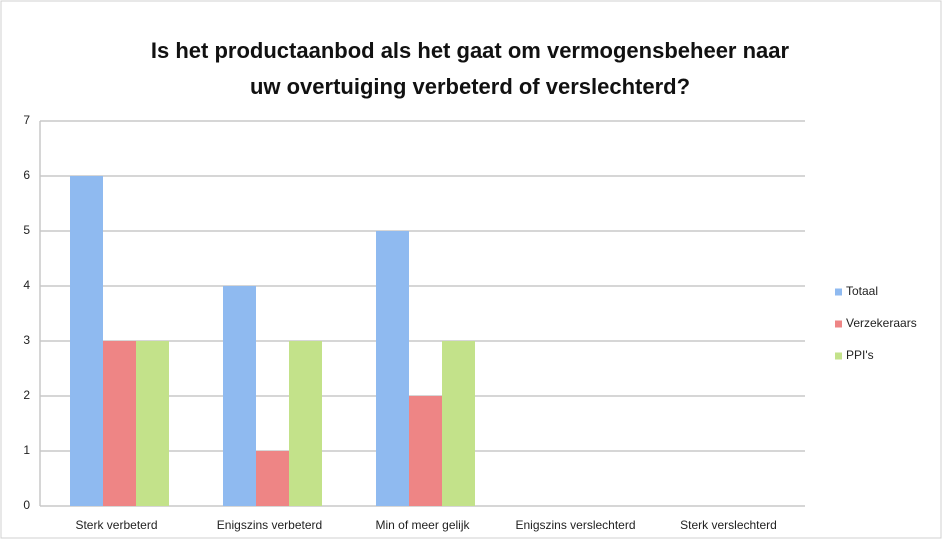 The image size is (942, 539). Describe the element at coordinates (422, 525) in the screenshot. I see `x-tick-label: Min of meer gelijk` at that location.